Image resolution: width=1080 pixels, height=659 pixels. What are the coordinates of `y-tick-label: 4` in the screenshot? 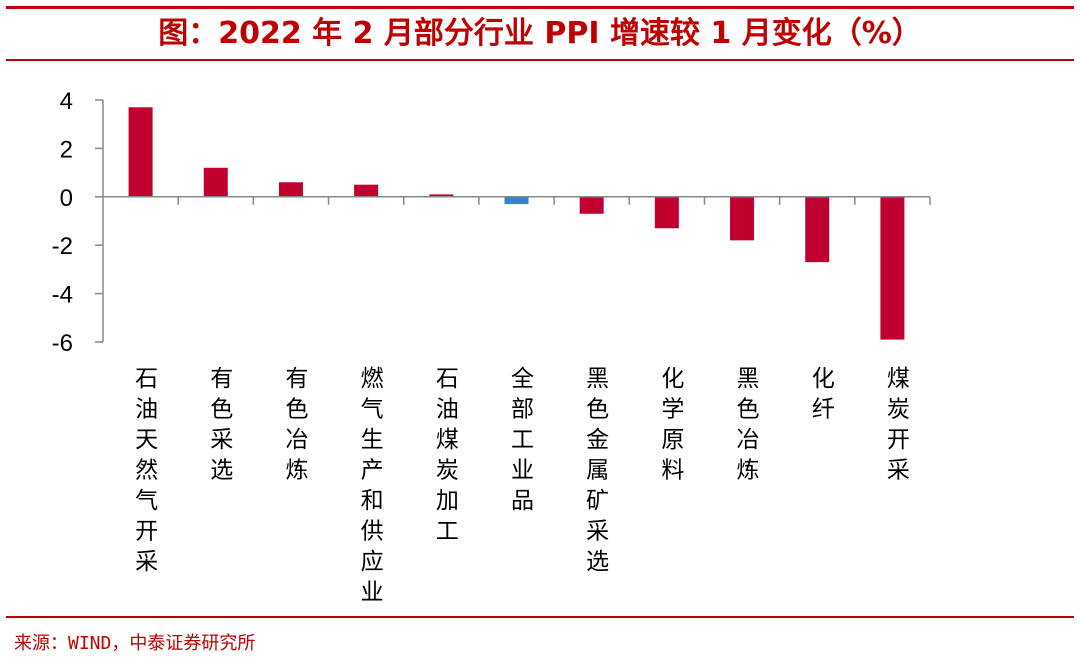 It's located at (66, 101).